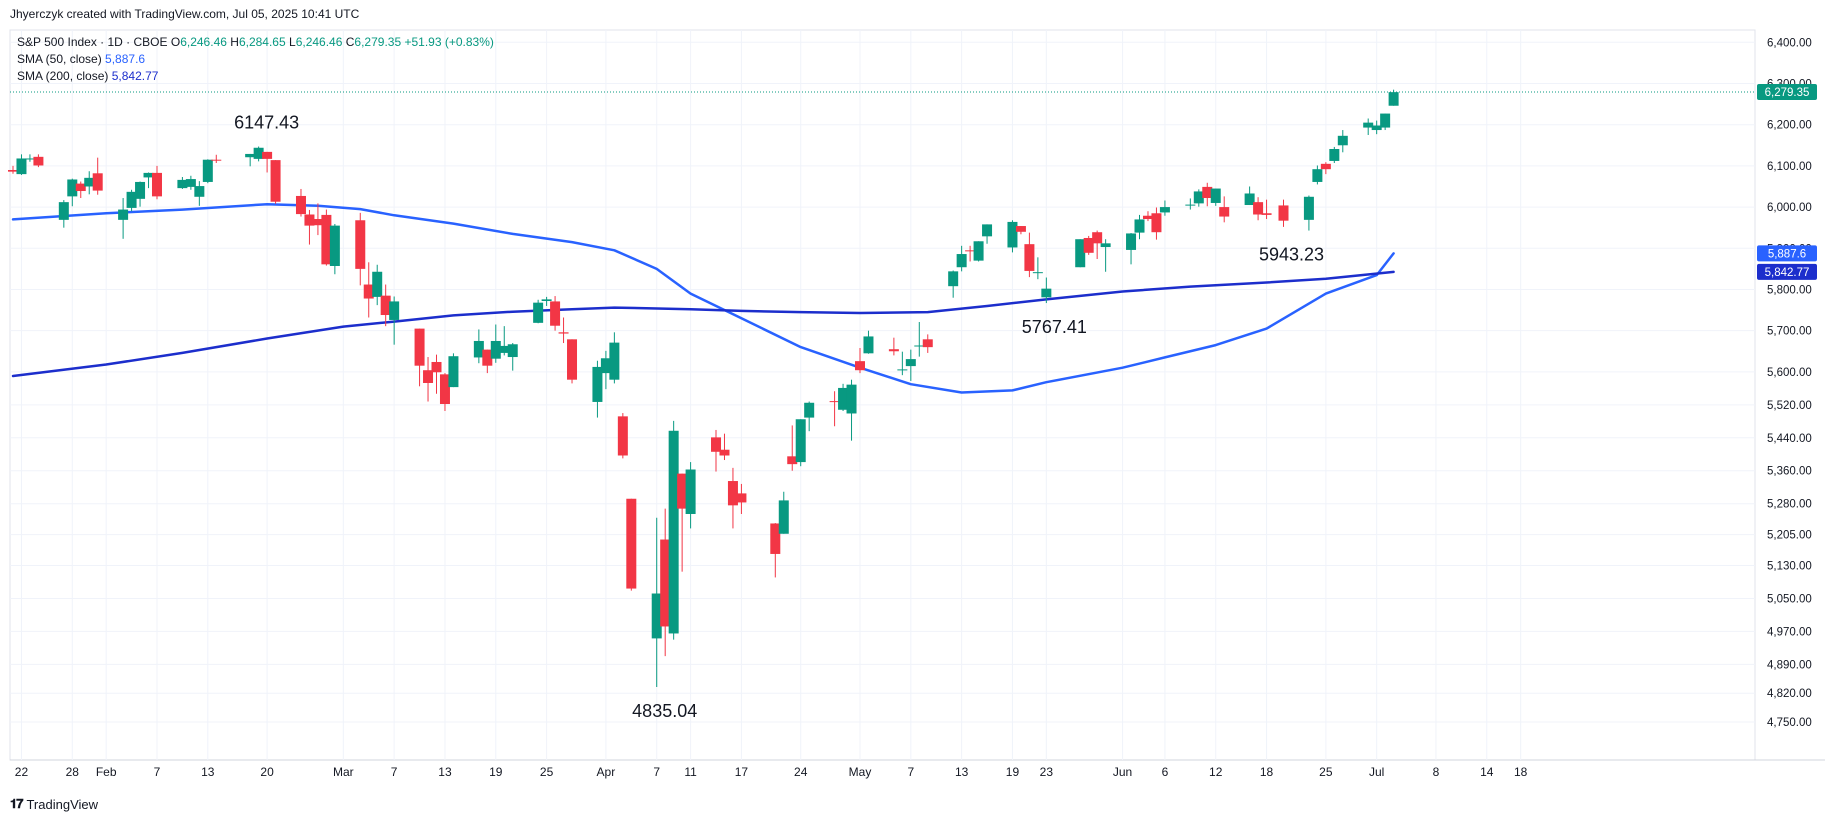 The image size is (1835, 820). What do you see at coordinates (319, 42) in the screenshot?
I see `low-value: 6,246.46` at bounding box center [319, 42].